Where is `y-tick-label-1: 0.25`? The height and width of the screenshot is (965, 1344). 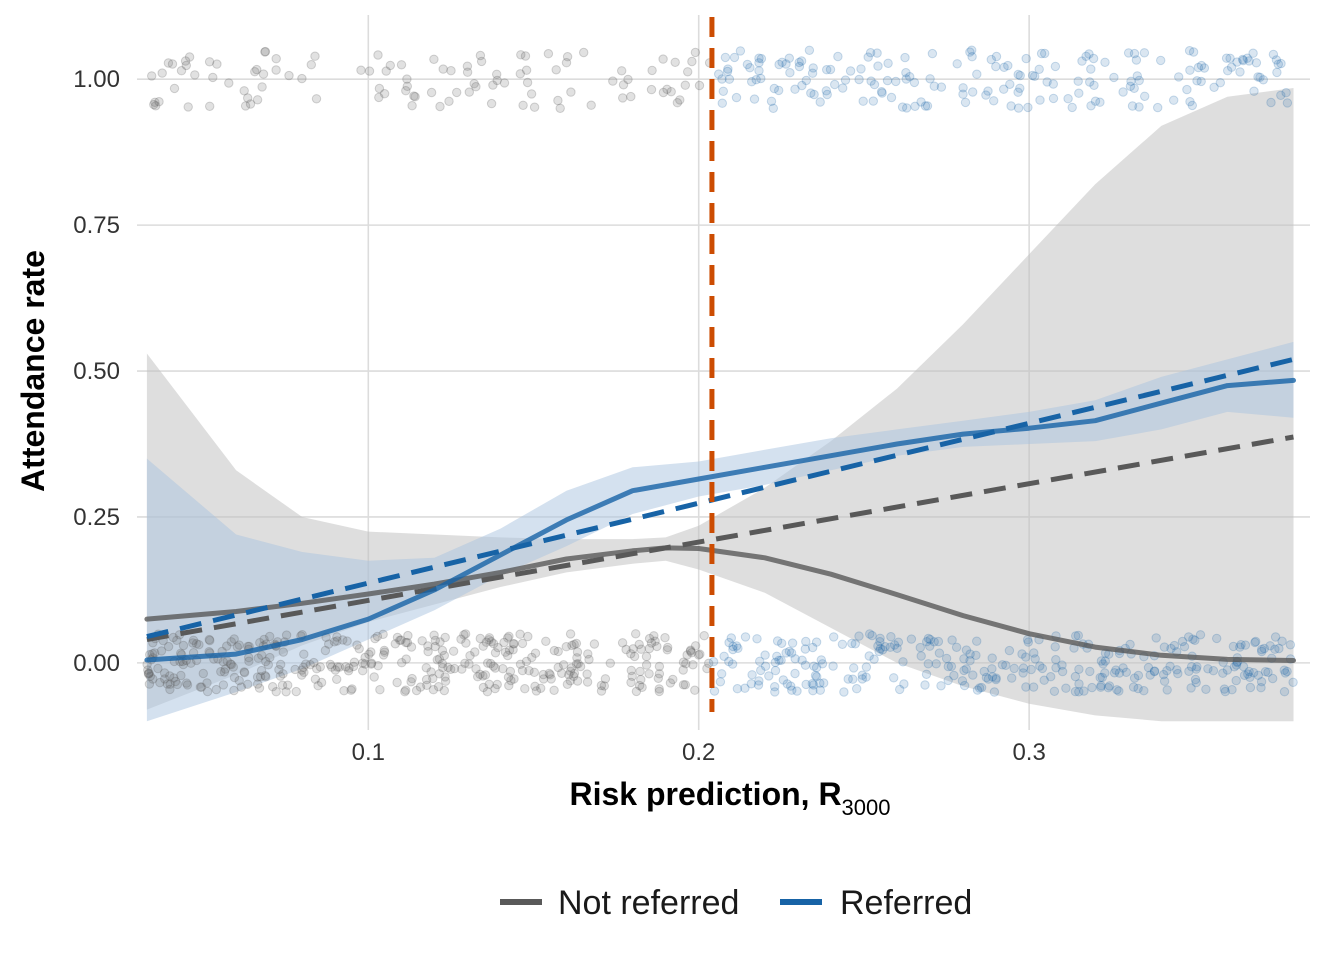
y-tick-label-1: 0.25 is located at coordinates (96, 517).